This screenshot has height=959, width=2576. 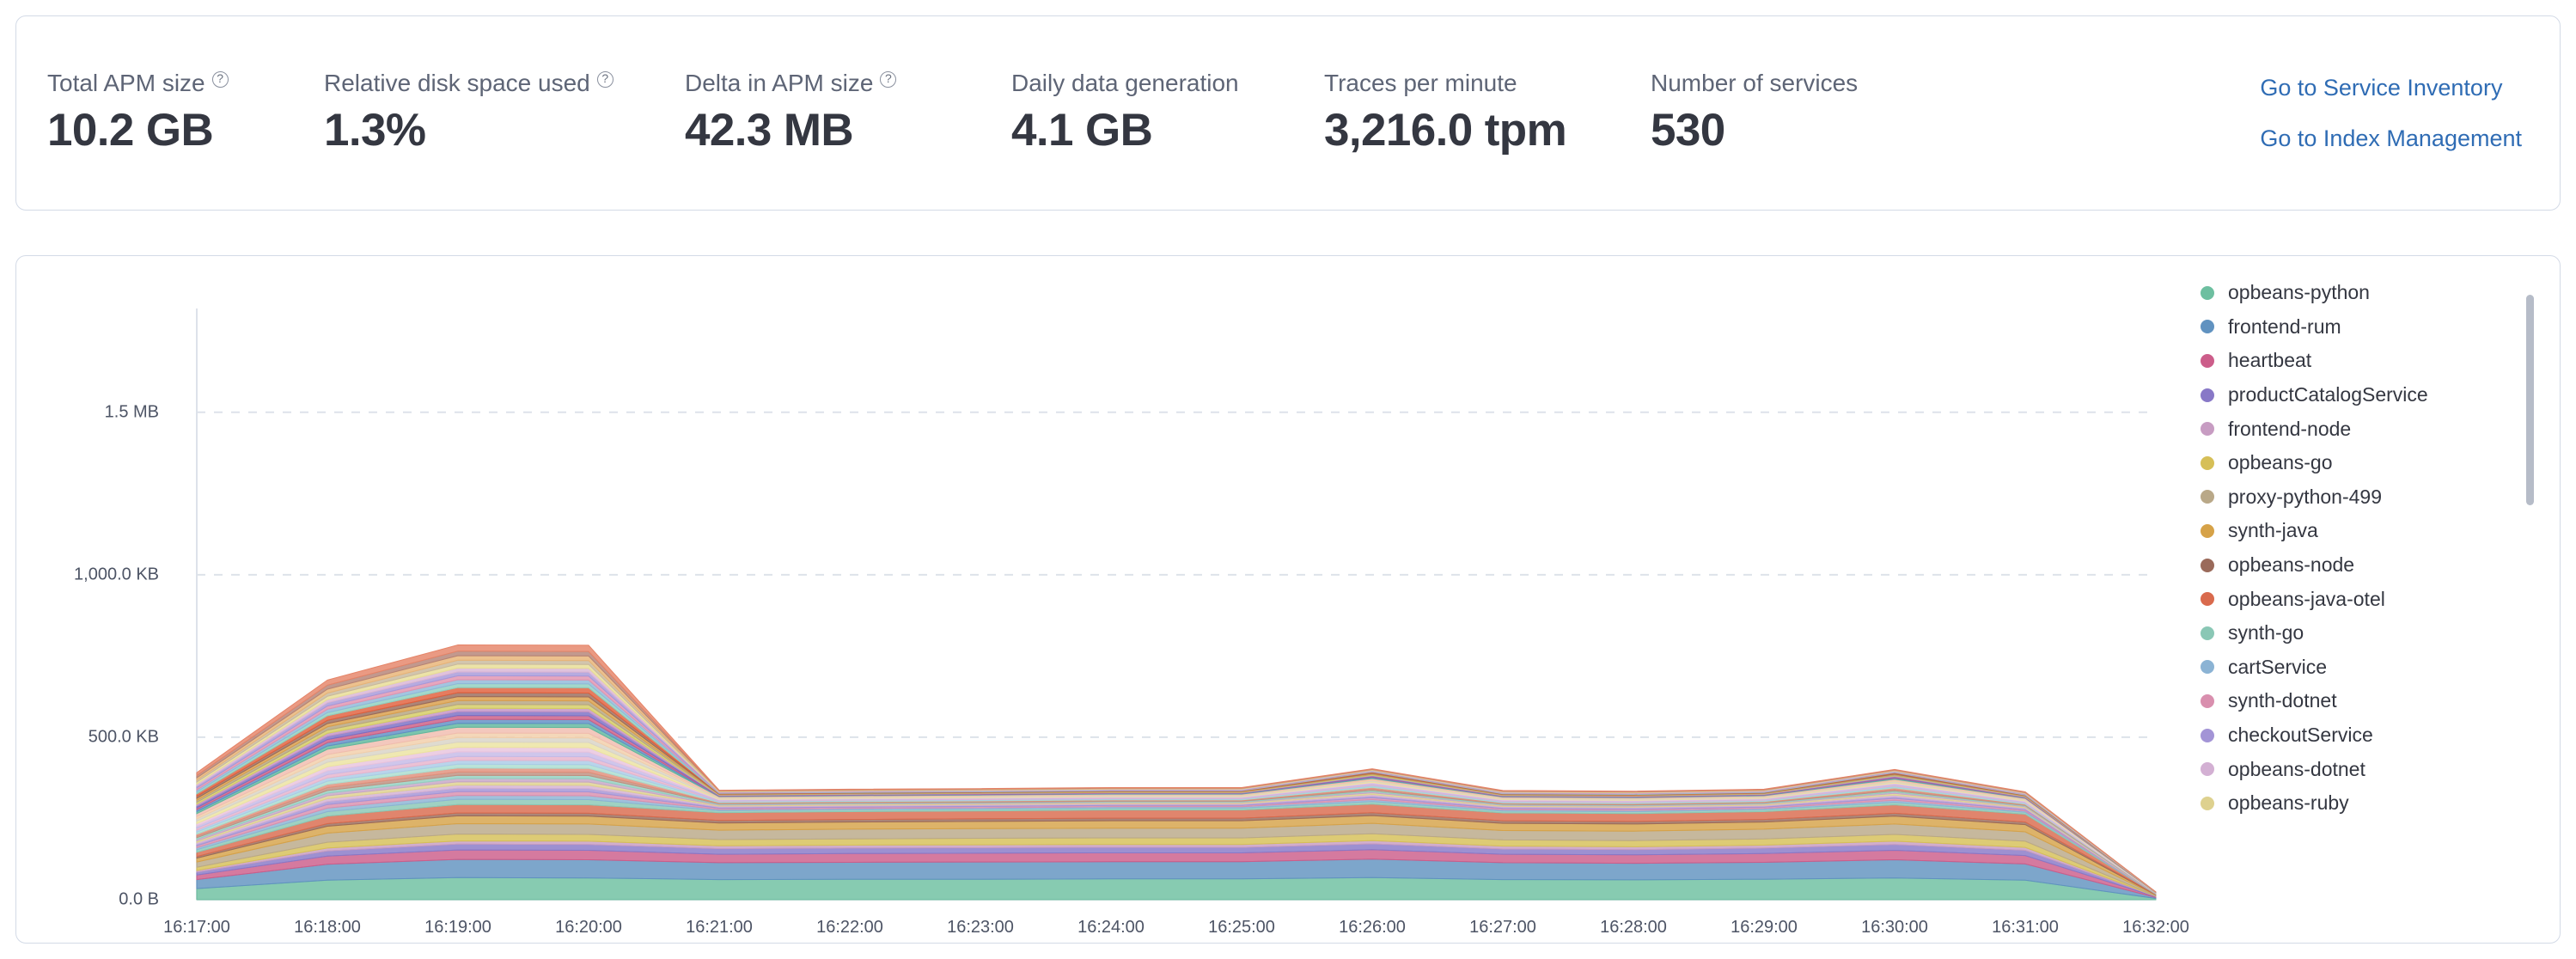 What do you see at coordinates (1420, 82) in the screenshot?
I see `stat-label-text: Traces per minute` at bounding box center [1420, 82].